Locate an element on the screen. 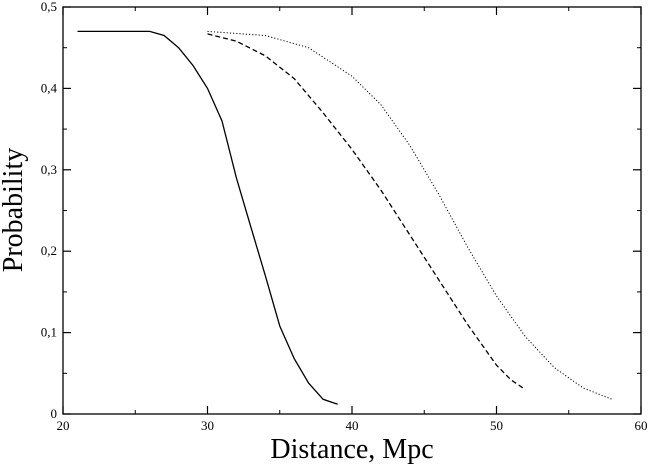  y-axis-title: Probability is located at coordinates (14, 210).